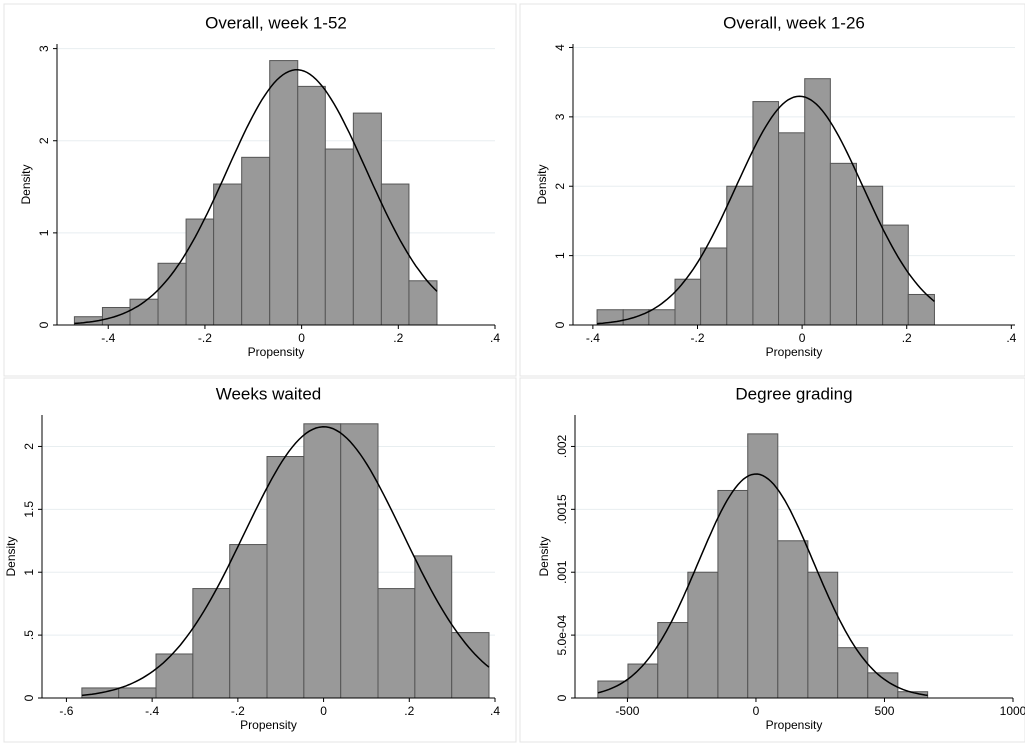 Image resolution: width=1025 pixels, height=744 pixels. Describe the element at coordinates (627, 711) in the screenshot. I see `x-tick-label: -500` at that location.